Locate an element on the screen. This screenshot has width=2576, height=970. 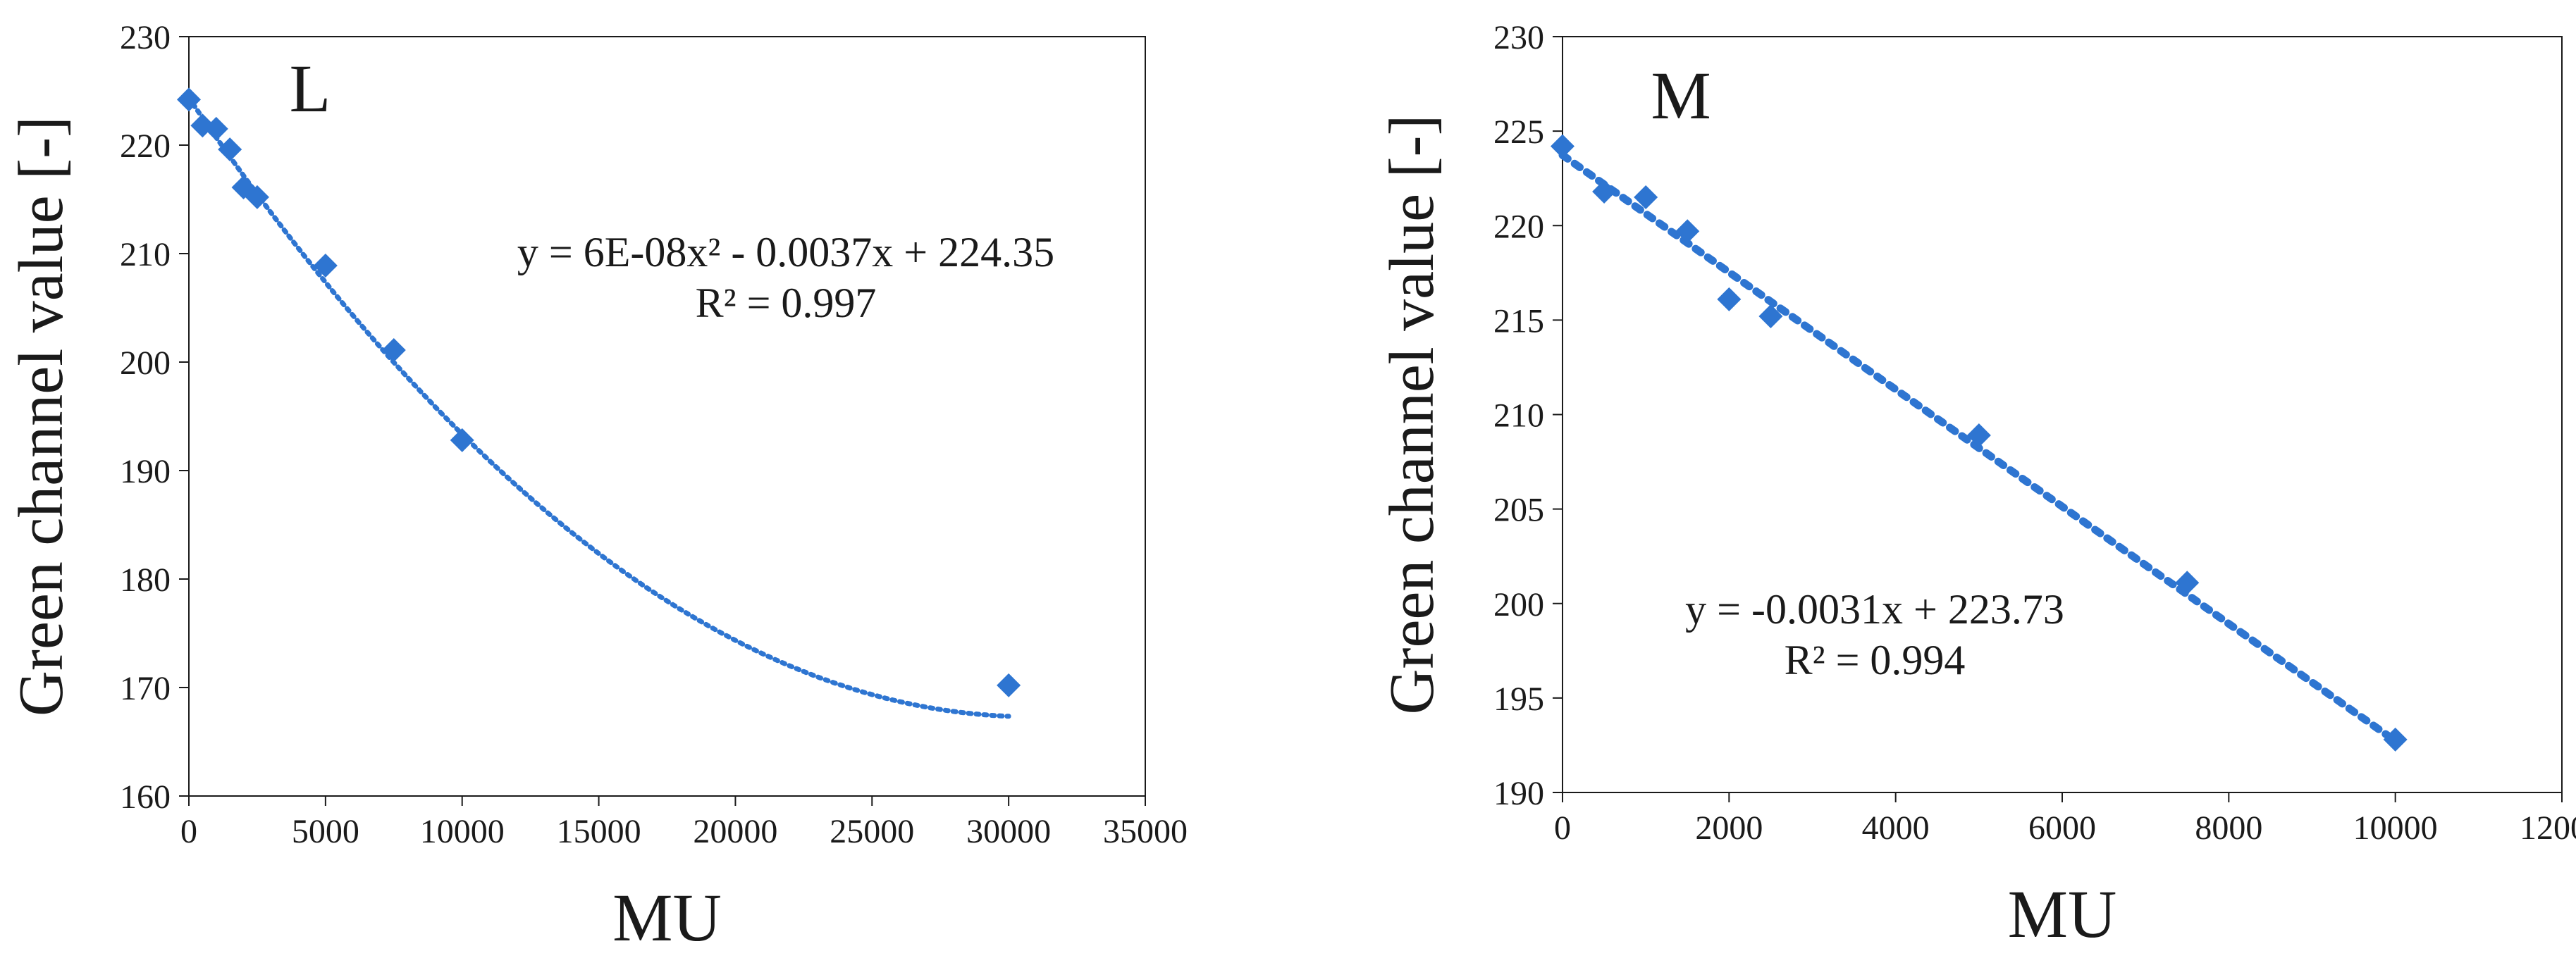
x-tick-label: 20000 is located at coordinates (735, 832).